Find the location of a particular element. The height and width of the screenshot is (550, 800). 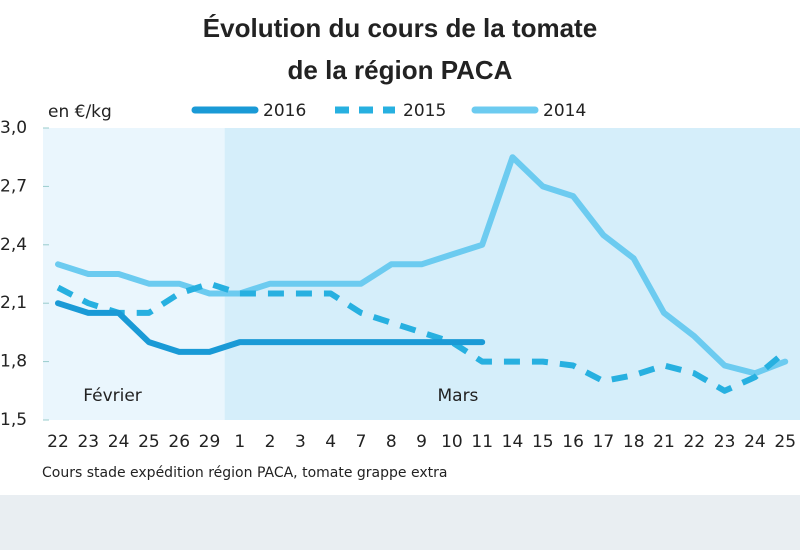

x-tick-label: 2 is located at coordinates (270, 442).